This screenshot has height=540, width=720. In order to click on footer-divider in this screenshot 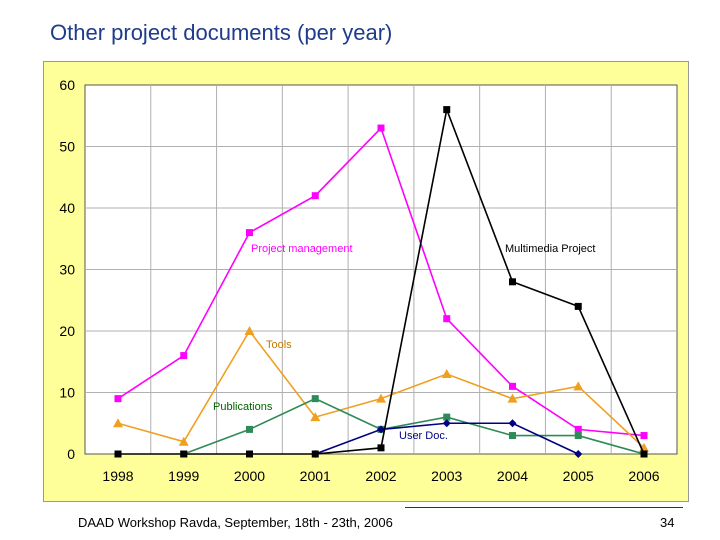, I will do `click(544, 507)`.